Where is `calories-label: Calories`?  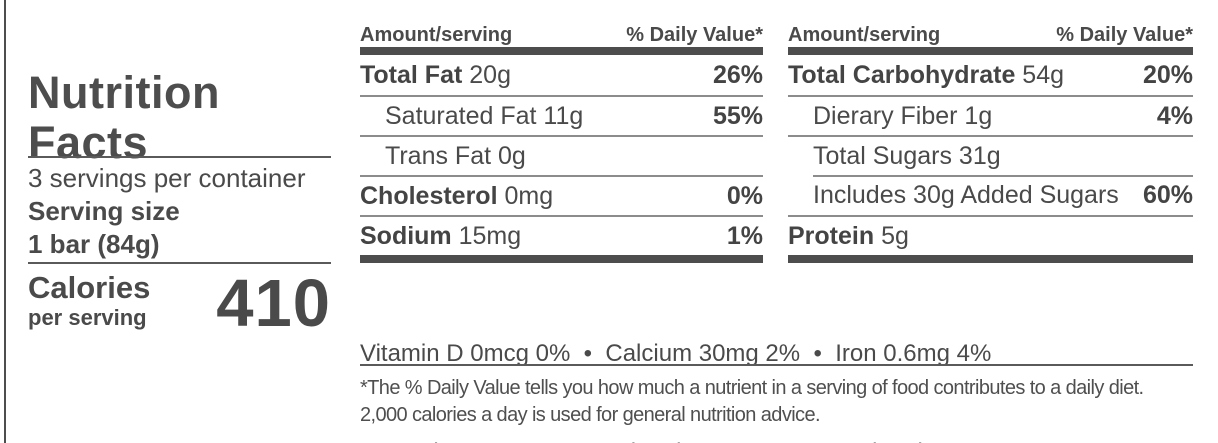
calories-label: Calories is located at coordinates (89, 287).